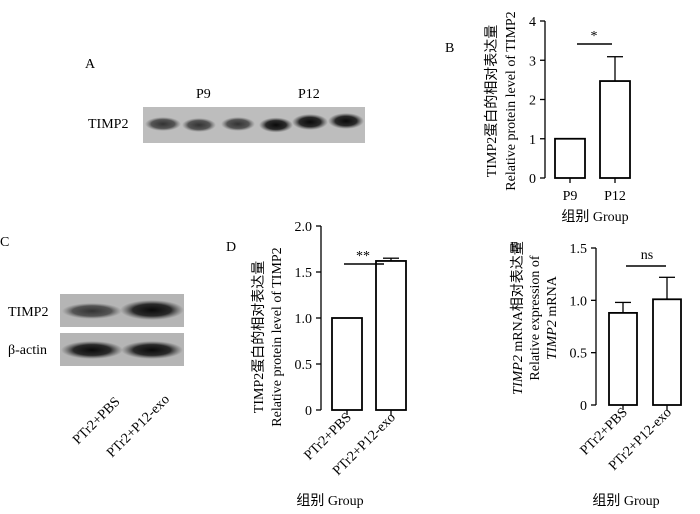  I want to click on y-tick-label: 1, so click(532, 140).